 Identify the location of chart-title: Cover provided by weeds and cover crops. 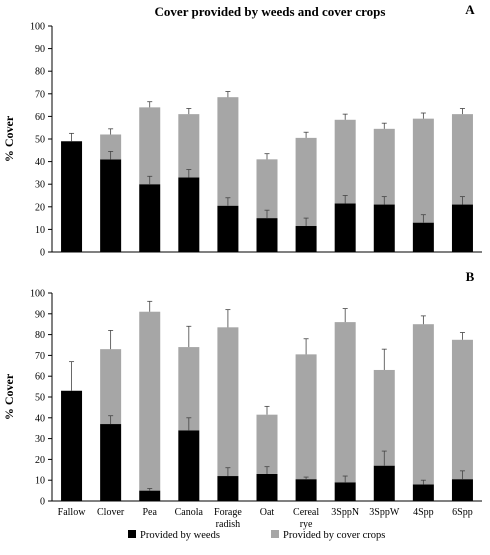
(270, 11).